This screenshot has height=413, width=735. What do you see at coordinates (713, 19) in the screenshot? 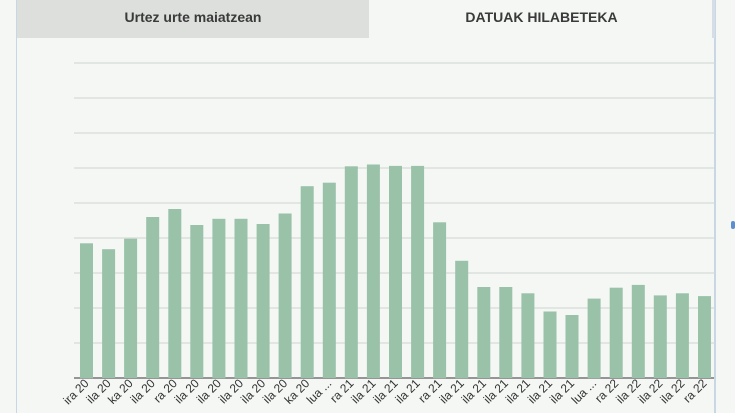
I see `panel-edge-marker` at bounding box center [713, 19].